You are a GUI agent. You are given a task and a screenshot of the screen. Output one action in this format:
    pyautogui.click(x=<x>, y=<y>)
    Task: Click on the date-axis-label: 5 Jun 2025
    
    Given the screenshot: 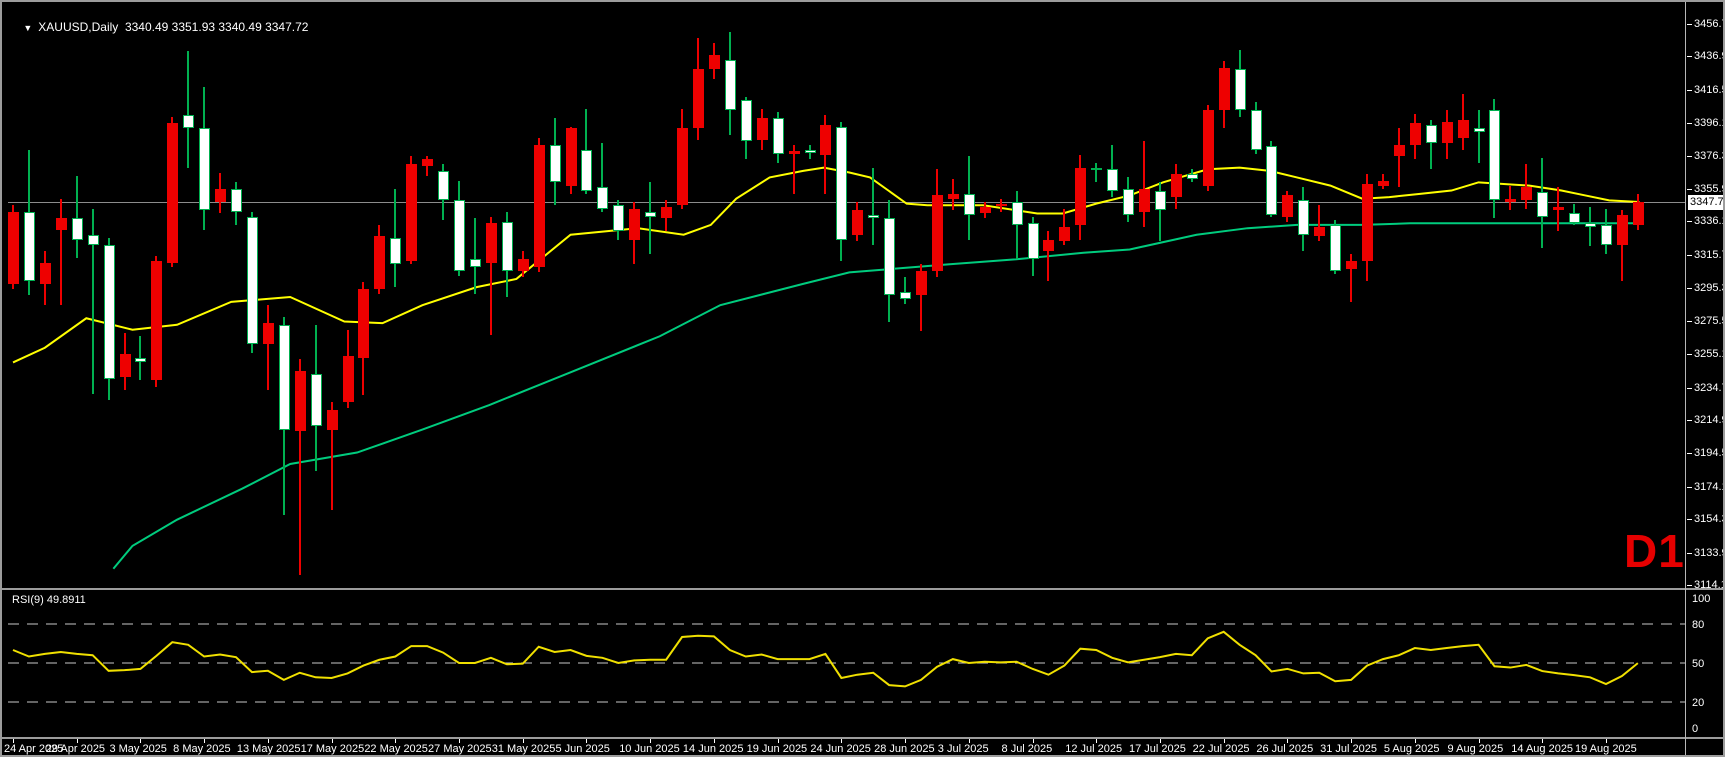 What is the action you would take?
    pyautogui.click(x=582, y=749)
    